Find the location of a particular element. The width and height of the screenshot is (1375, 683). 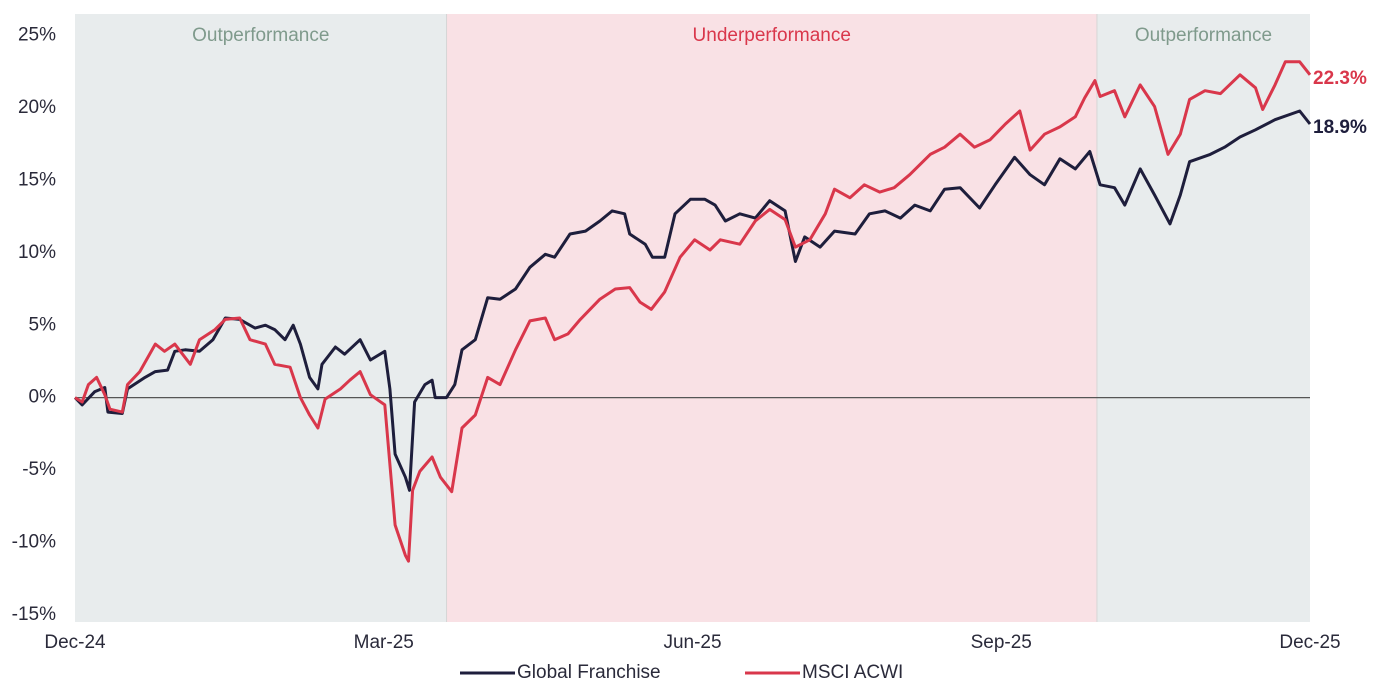

end-label: 22.3% is located at coordinates (1340, 78).